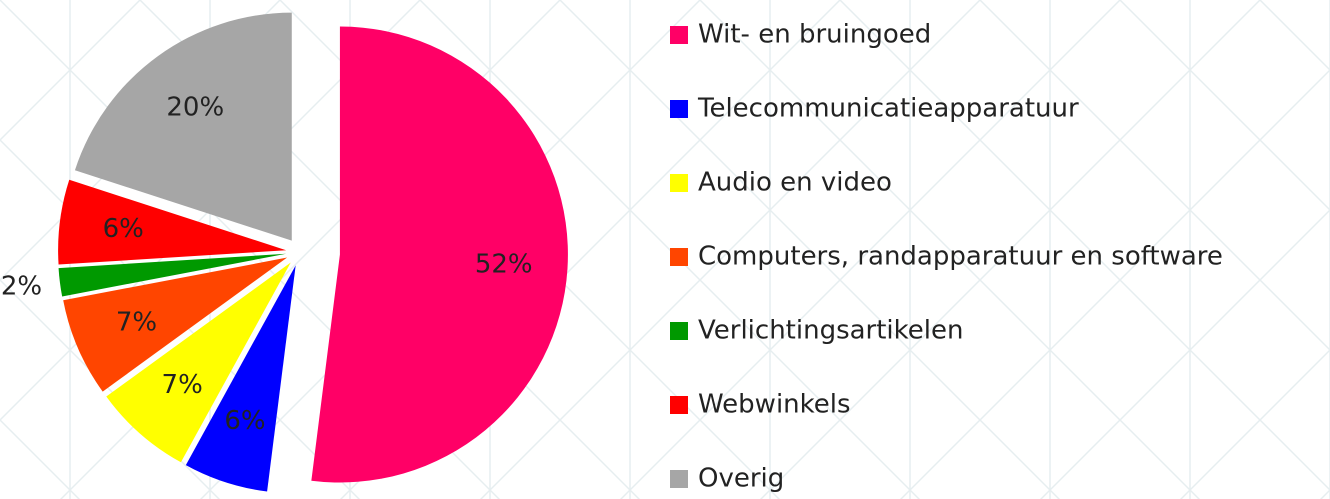  I want to click on legend-label: Telecommunicatieapparatuur, so click(888, 109).